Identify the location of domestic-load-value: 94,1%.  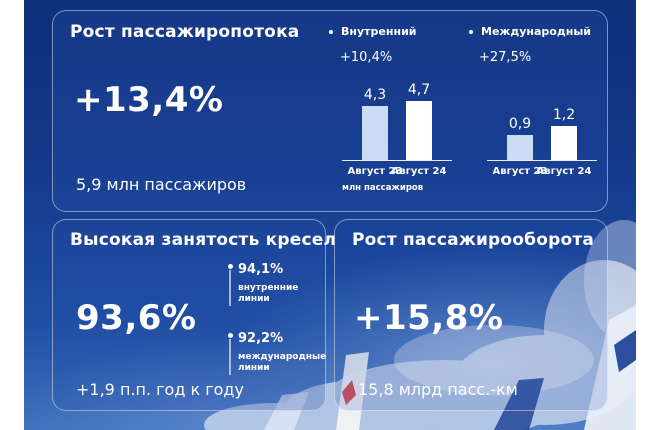
(261, 269).